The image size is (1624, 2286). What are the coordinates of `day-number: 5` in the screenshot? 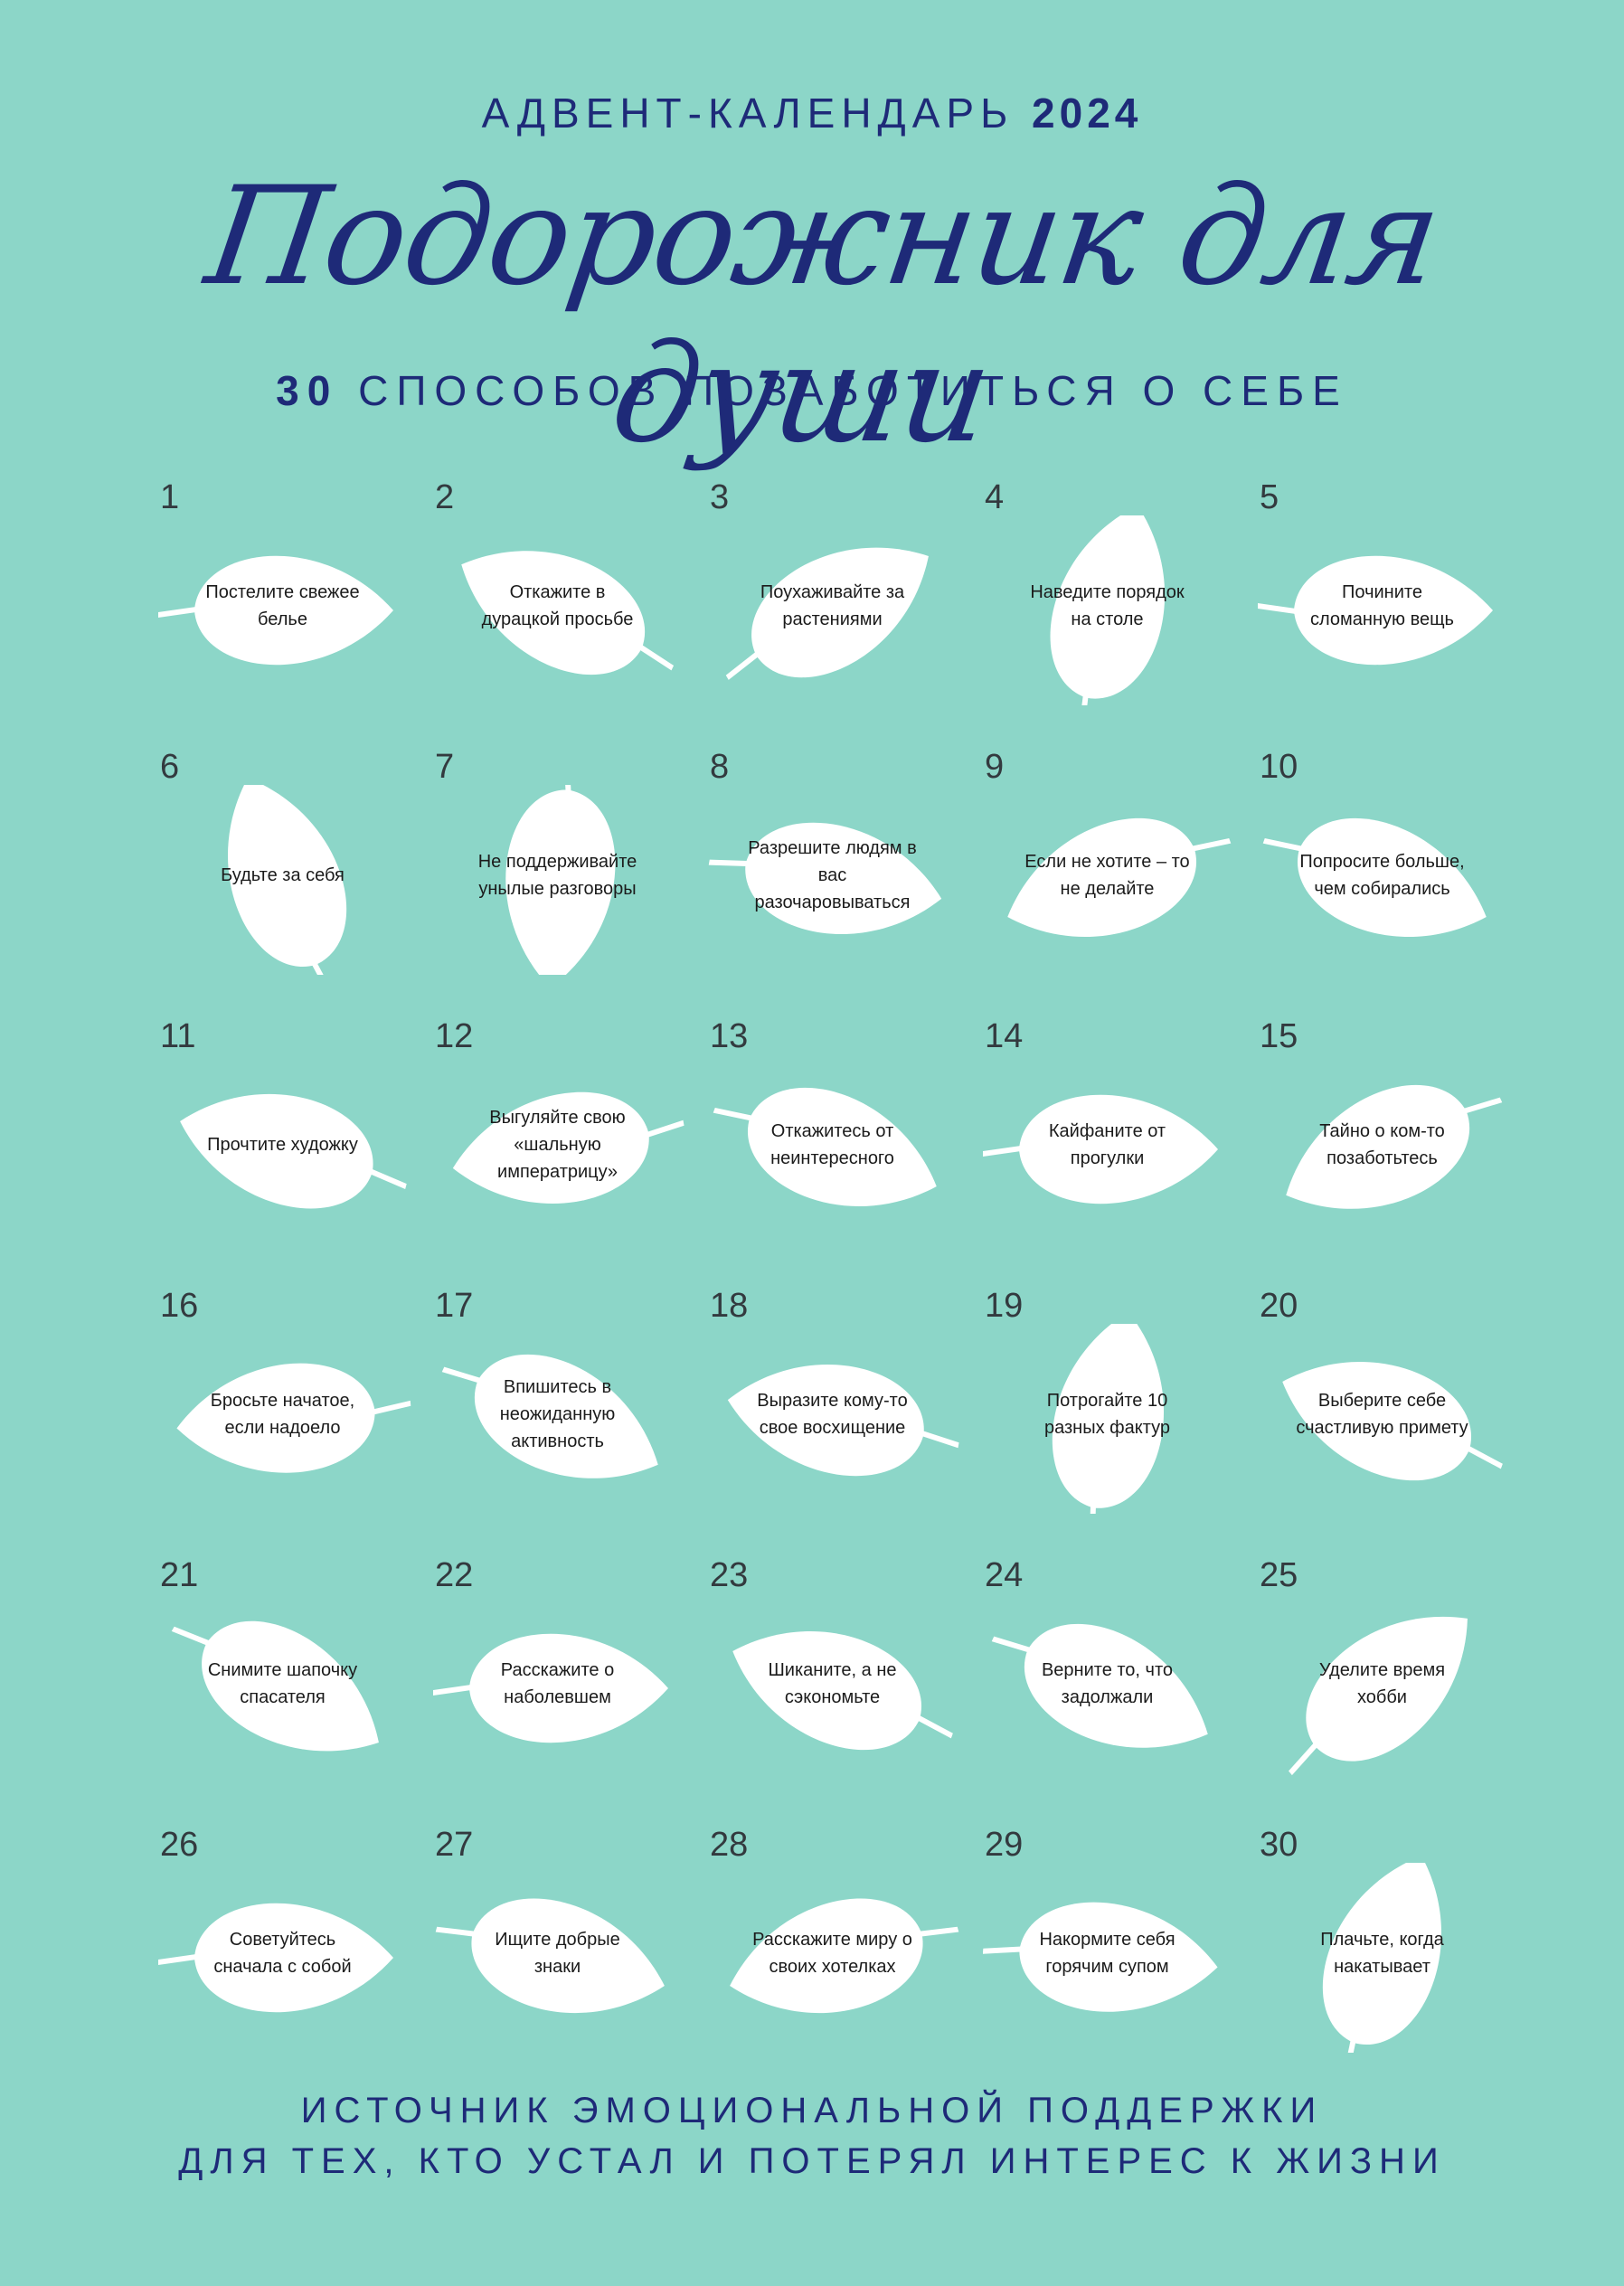 It's located at (1269, 497).